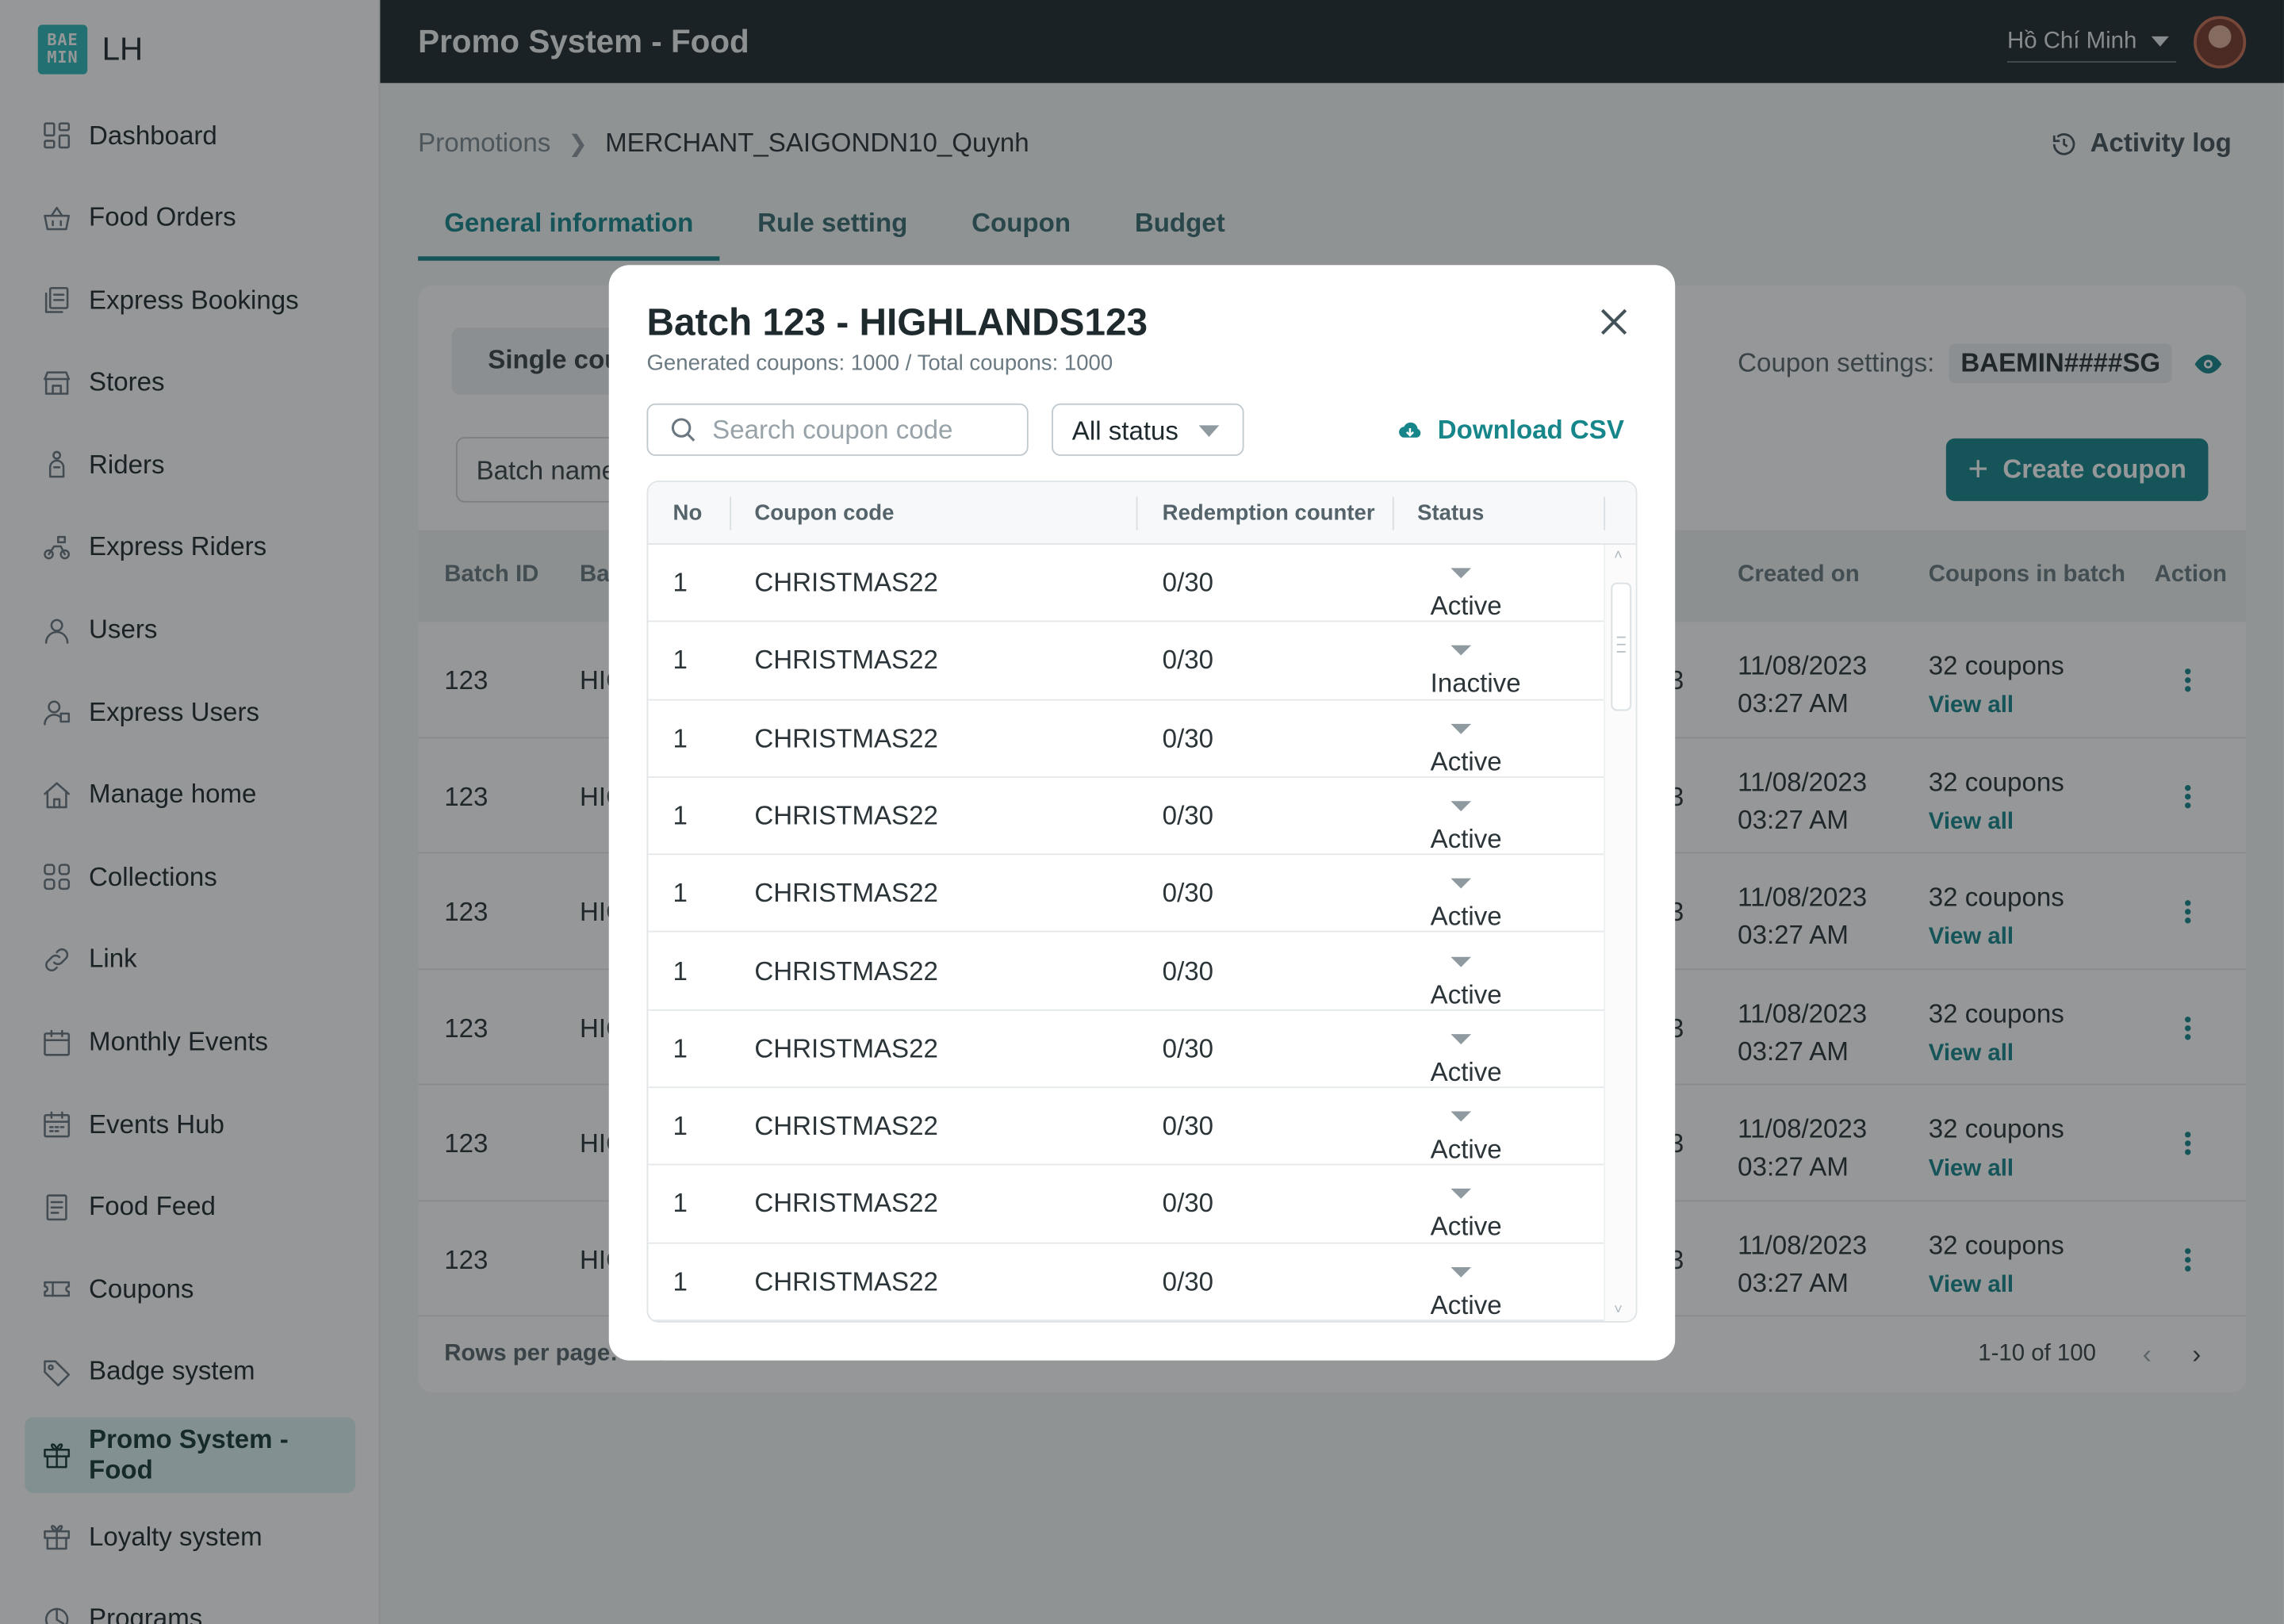  What do you see at coordinates (190, 1124) in the screenshot?
I see `sidebar-item-events-hub: Events Hub` at bounding box center [190, 1124].